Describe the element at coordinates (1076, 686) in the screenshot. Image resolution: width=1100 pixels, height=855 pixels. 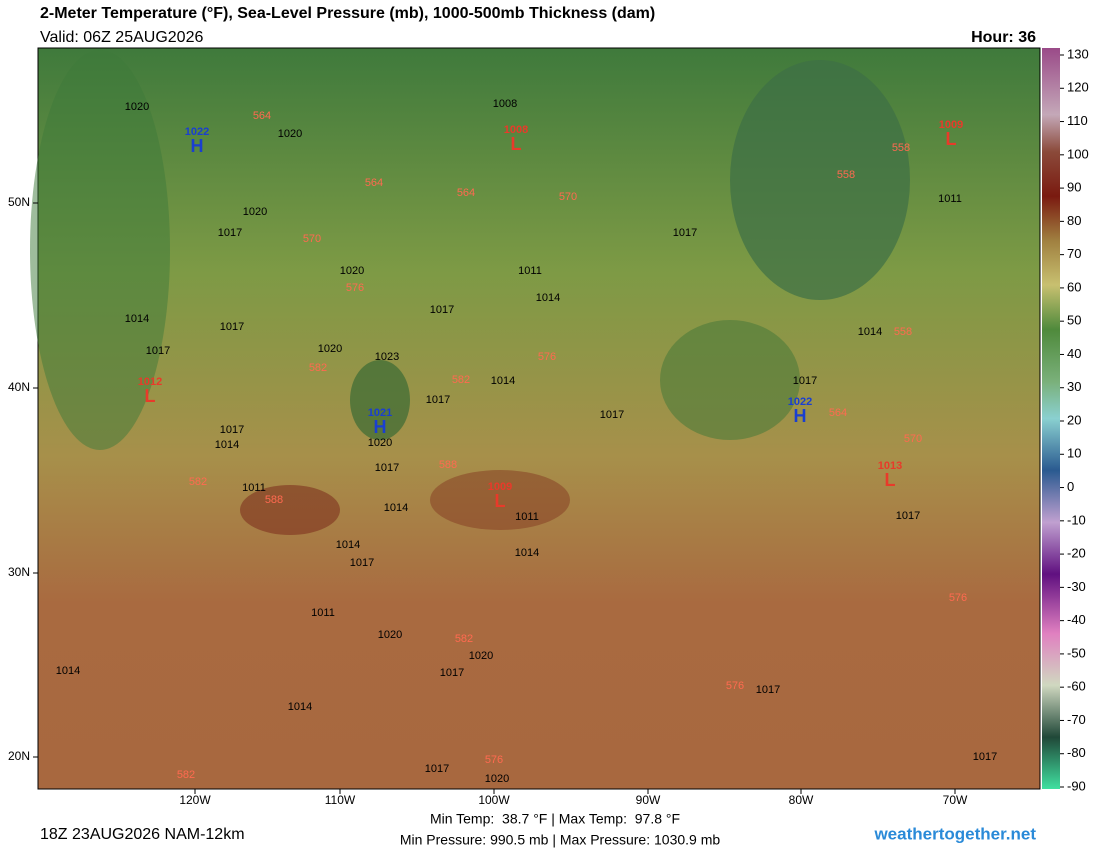
I see `colorbar-tick-label: -60` at that location.